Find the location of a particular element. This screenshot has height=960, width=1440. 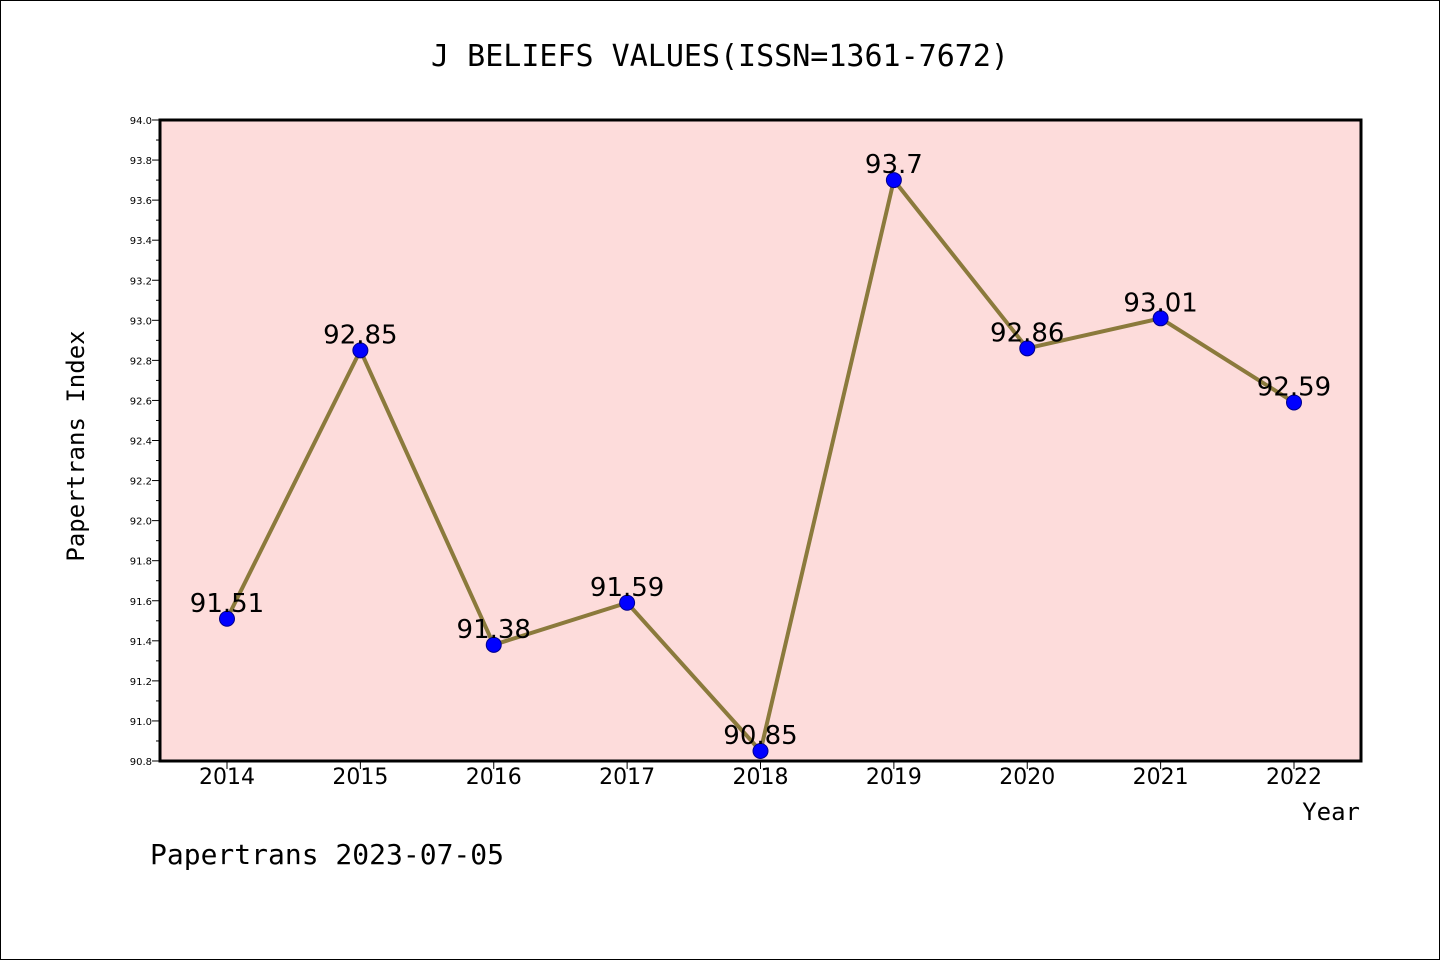

data-label: 92.86 is located at coordinates (1027, 333).